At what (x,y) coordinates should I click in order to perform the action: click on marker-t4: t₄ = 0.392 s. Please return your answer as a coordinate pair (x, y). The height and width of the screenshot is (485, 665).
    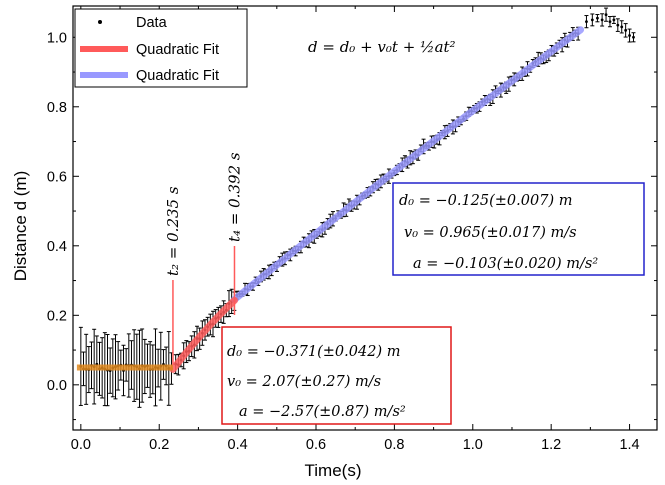
    Looking at the image, I should click on (234, 233).